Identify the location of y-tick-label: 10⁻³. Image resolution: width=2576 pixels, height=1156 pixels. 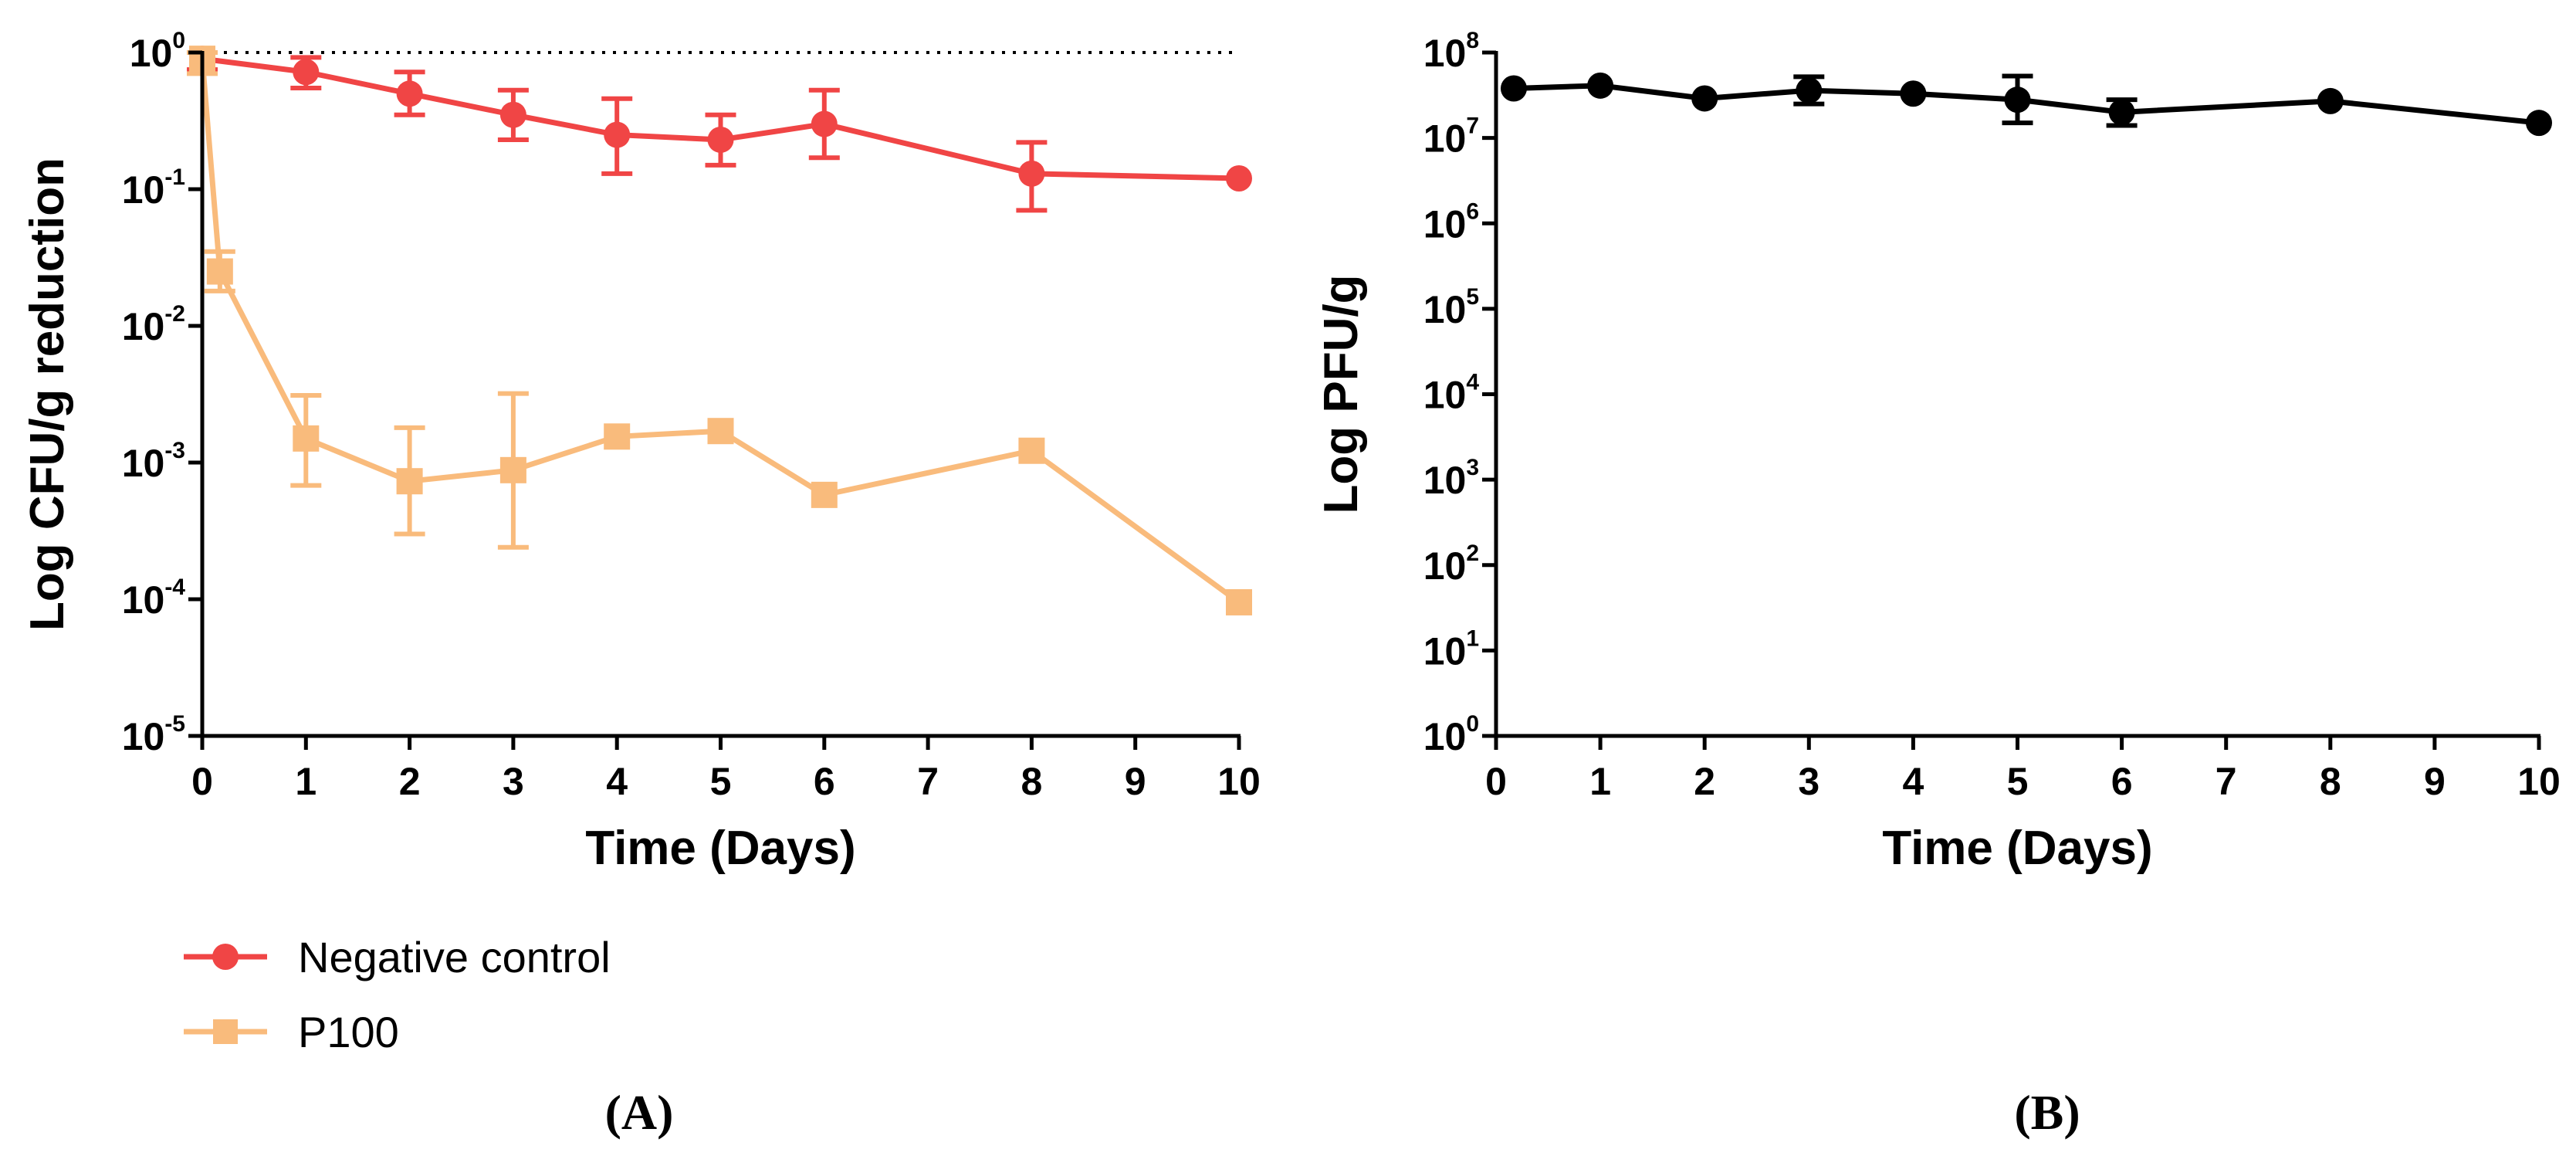
(153, 461).